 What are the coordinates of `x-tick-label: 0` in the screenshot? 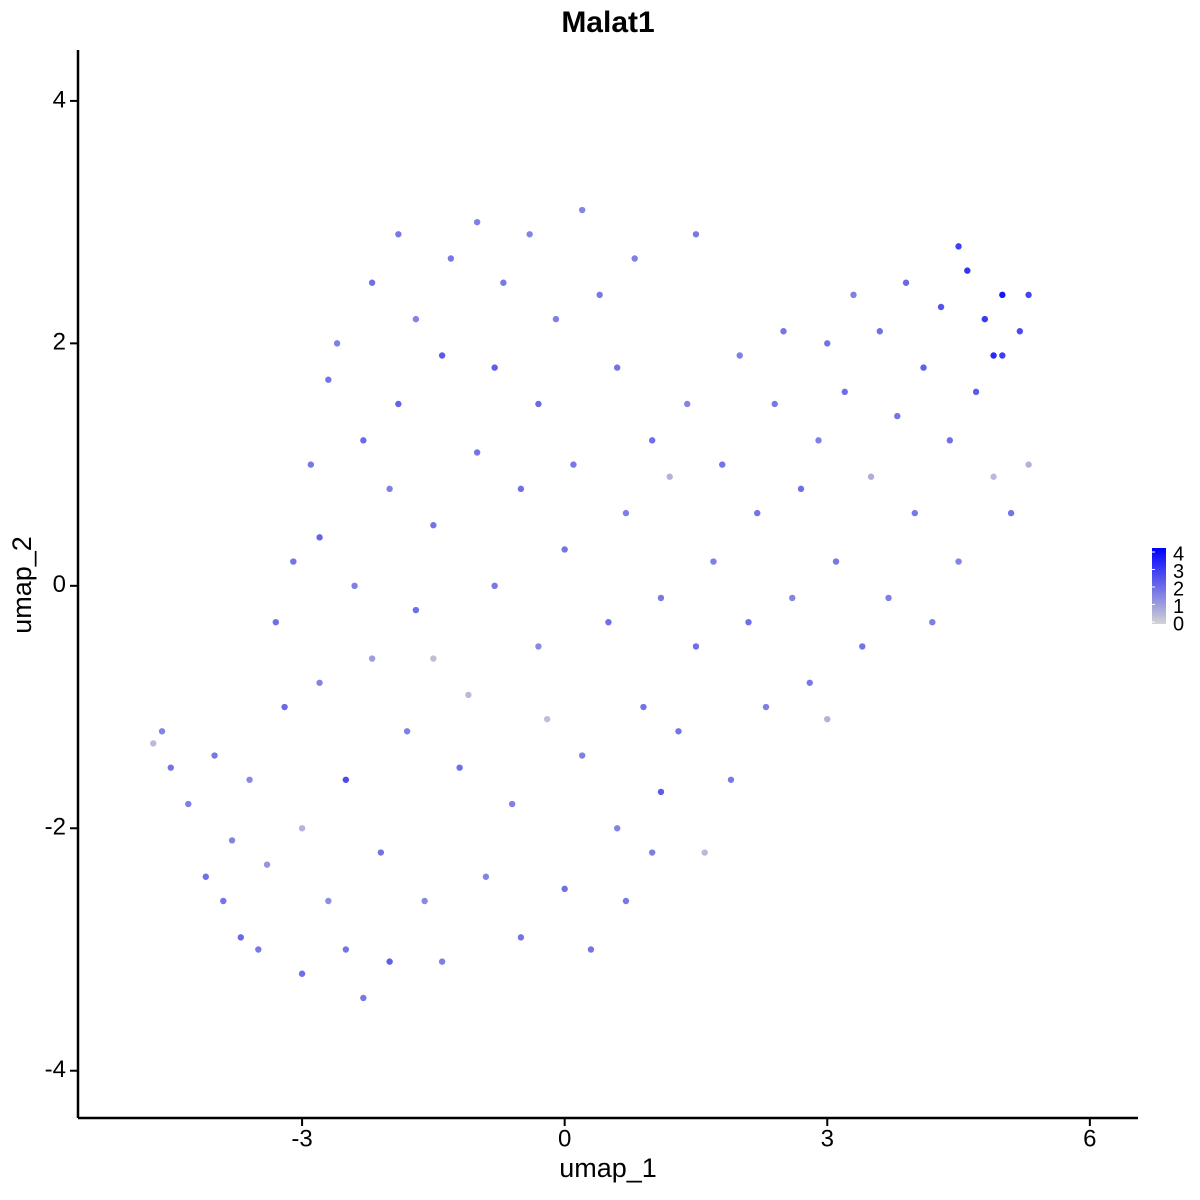 It's located at (564, 1138).